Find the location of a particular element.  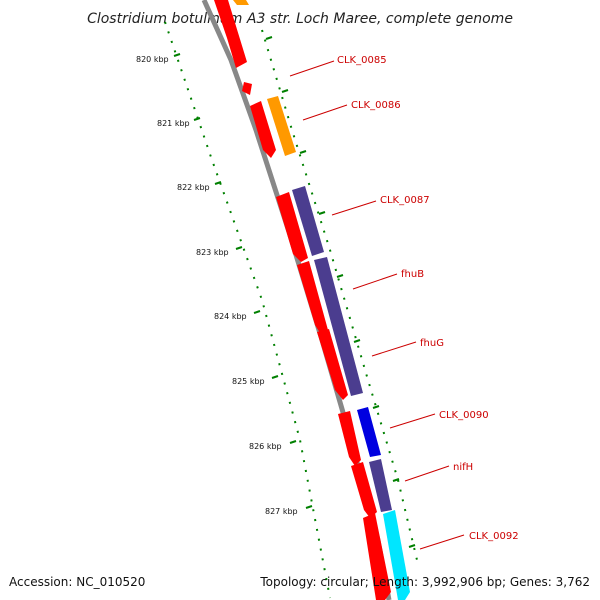

tick-label: 824 kbp is located at coordinates (230, 316).